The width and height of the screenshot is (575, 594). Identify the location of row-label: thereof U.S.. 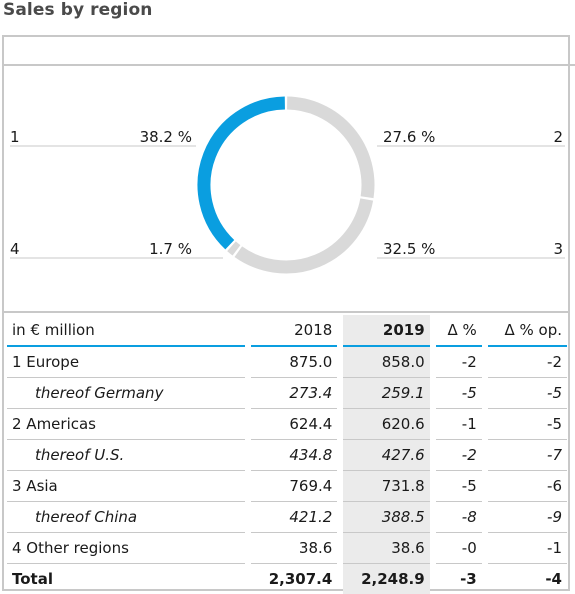
(126, 455).